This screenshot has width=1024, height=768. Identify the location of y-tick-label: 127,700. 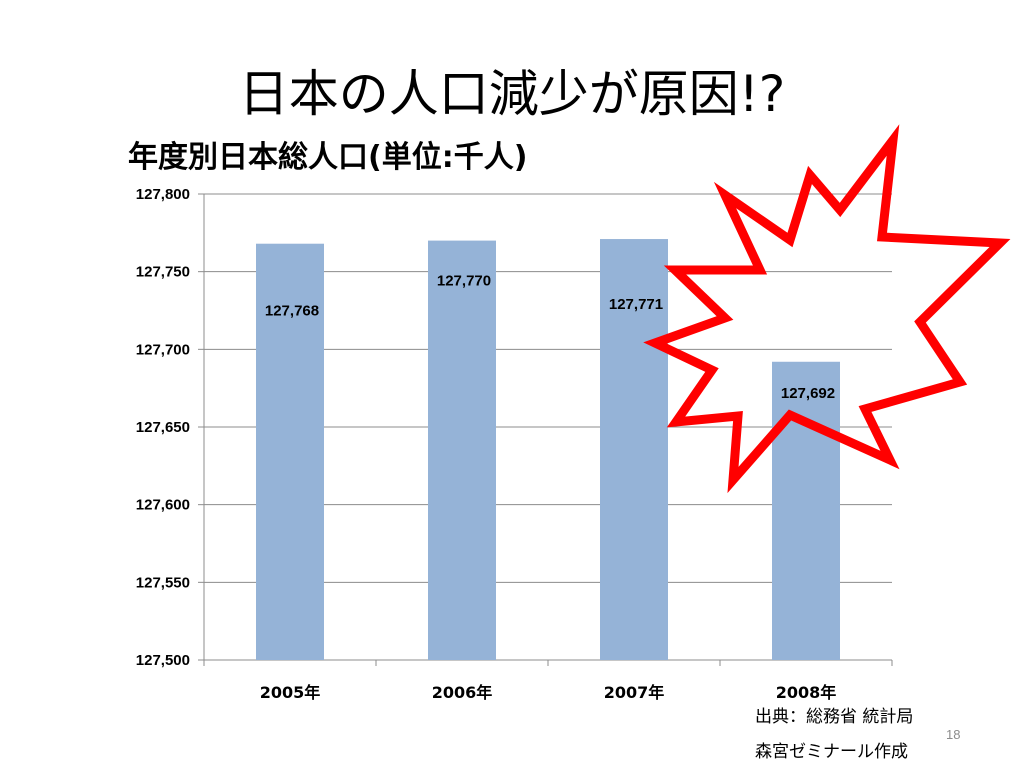
(163, 349).